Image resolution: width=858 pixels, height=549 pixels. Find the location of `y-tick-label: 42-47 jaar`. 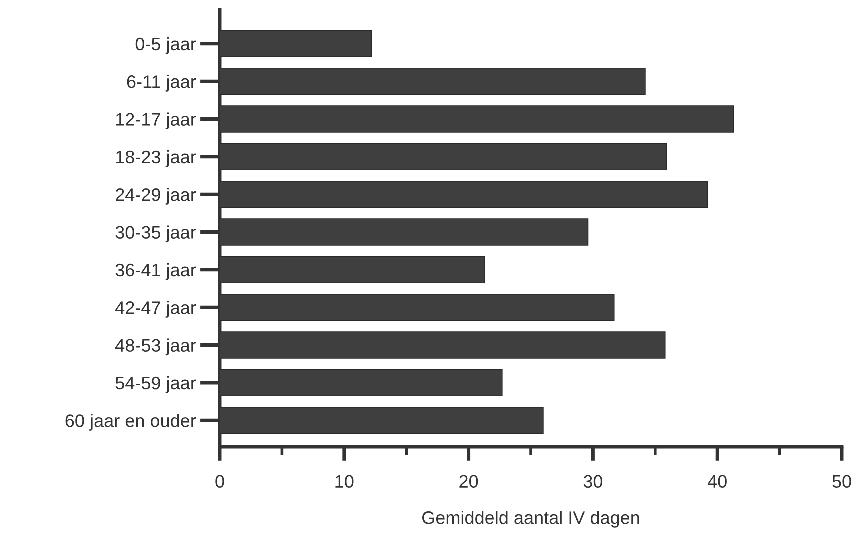

y-tick-label: 42-47 jaar is located at coordinates (156, 309).